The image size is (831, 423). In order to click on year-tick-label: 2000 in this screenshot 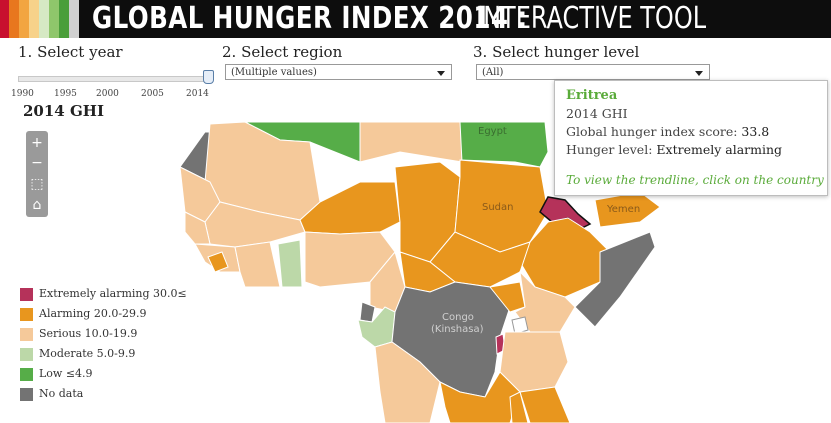, I will do `click(107, 94)`.